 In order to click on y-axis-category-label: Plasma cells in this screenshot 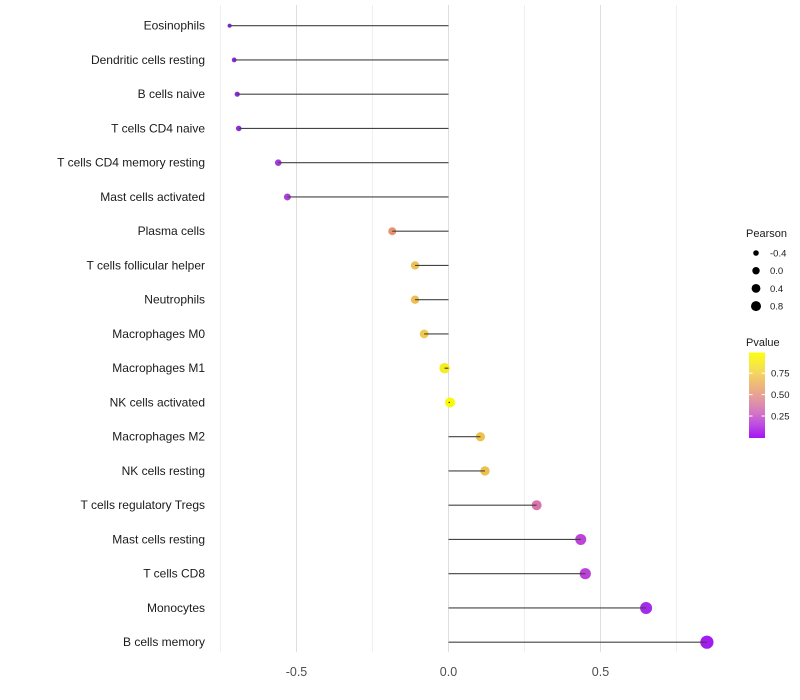, I will do `click(171, 231)`.